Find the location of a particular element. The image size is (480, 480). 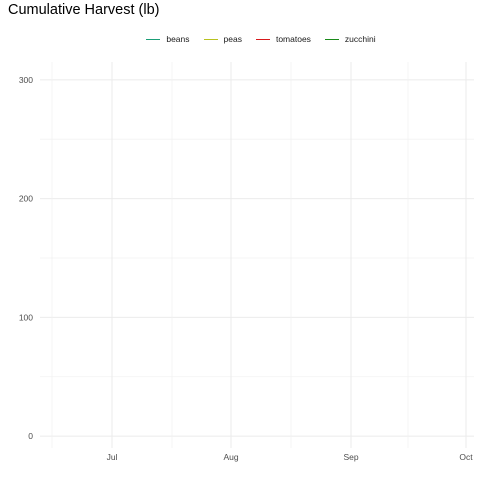

y-tick-label: 100 is located at coordinates (26, 317).